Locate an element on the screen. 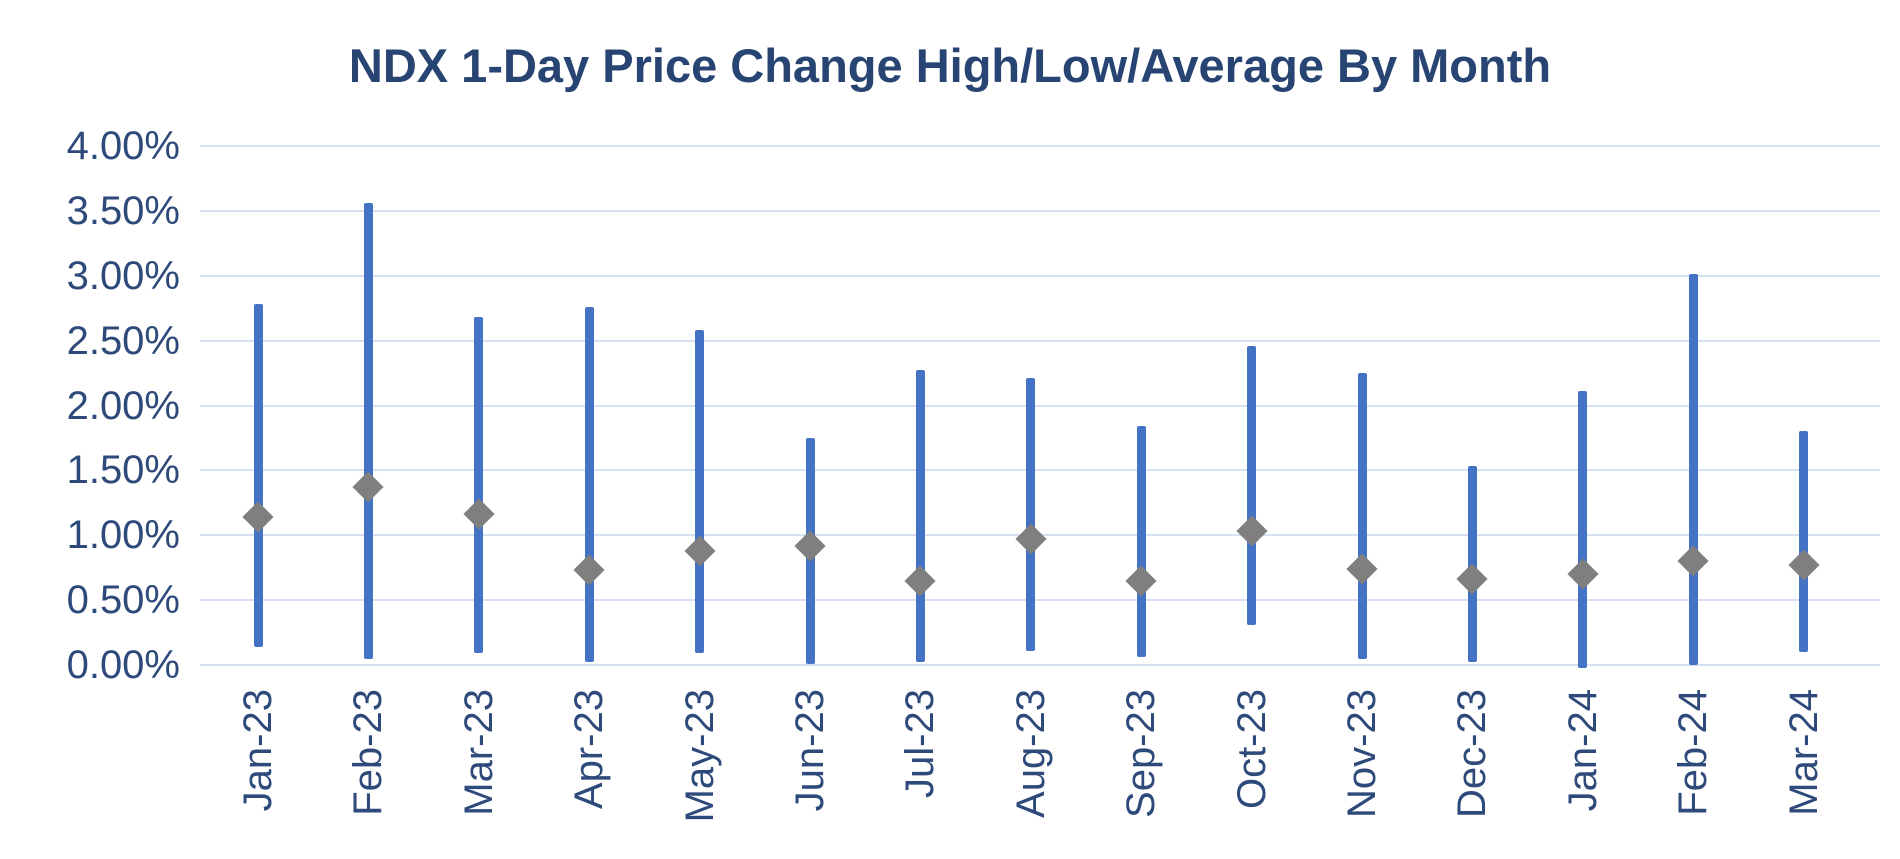 The image size is (1900, 859). x-axis-label: Sep-23 is located at coordinates (1141, 753).